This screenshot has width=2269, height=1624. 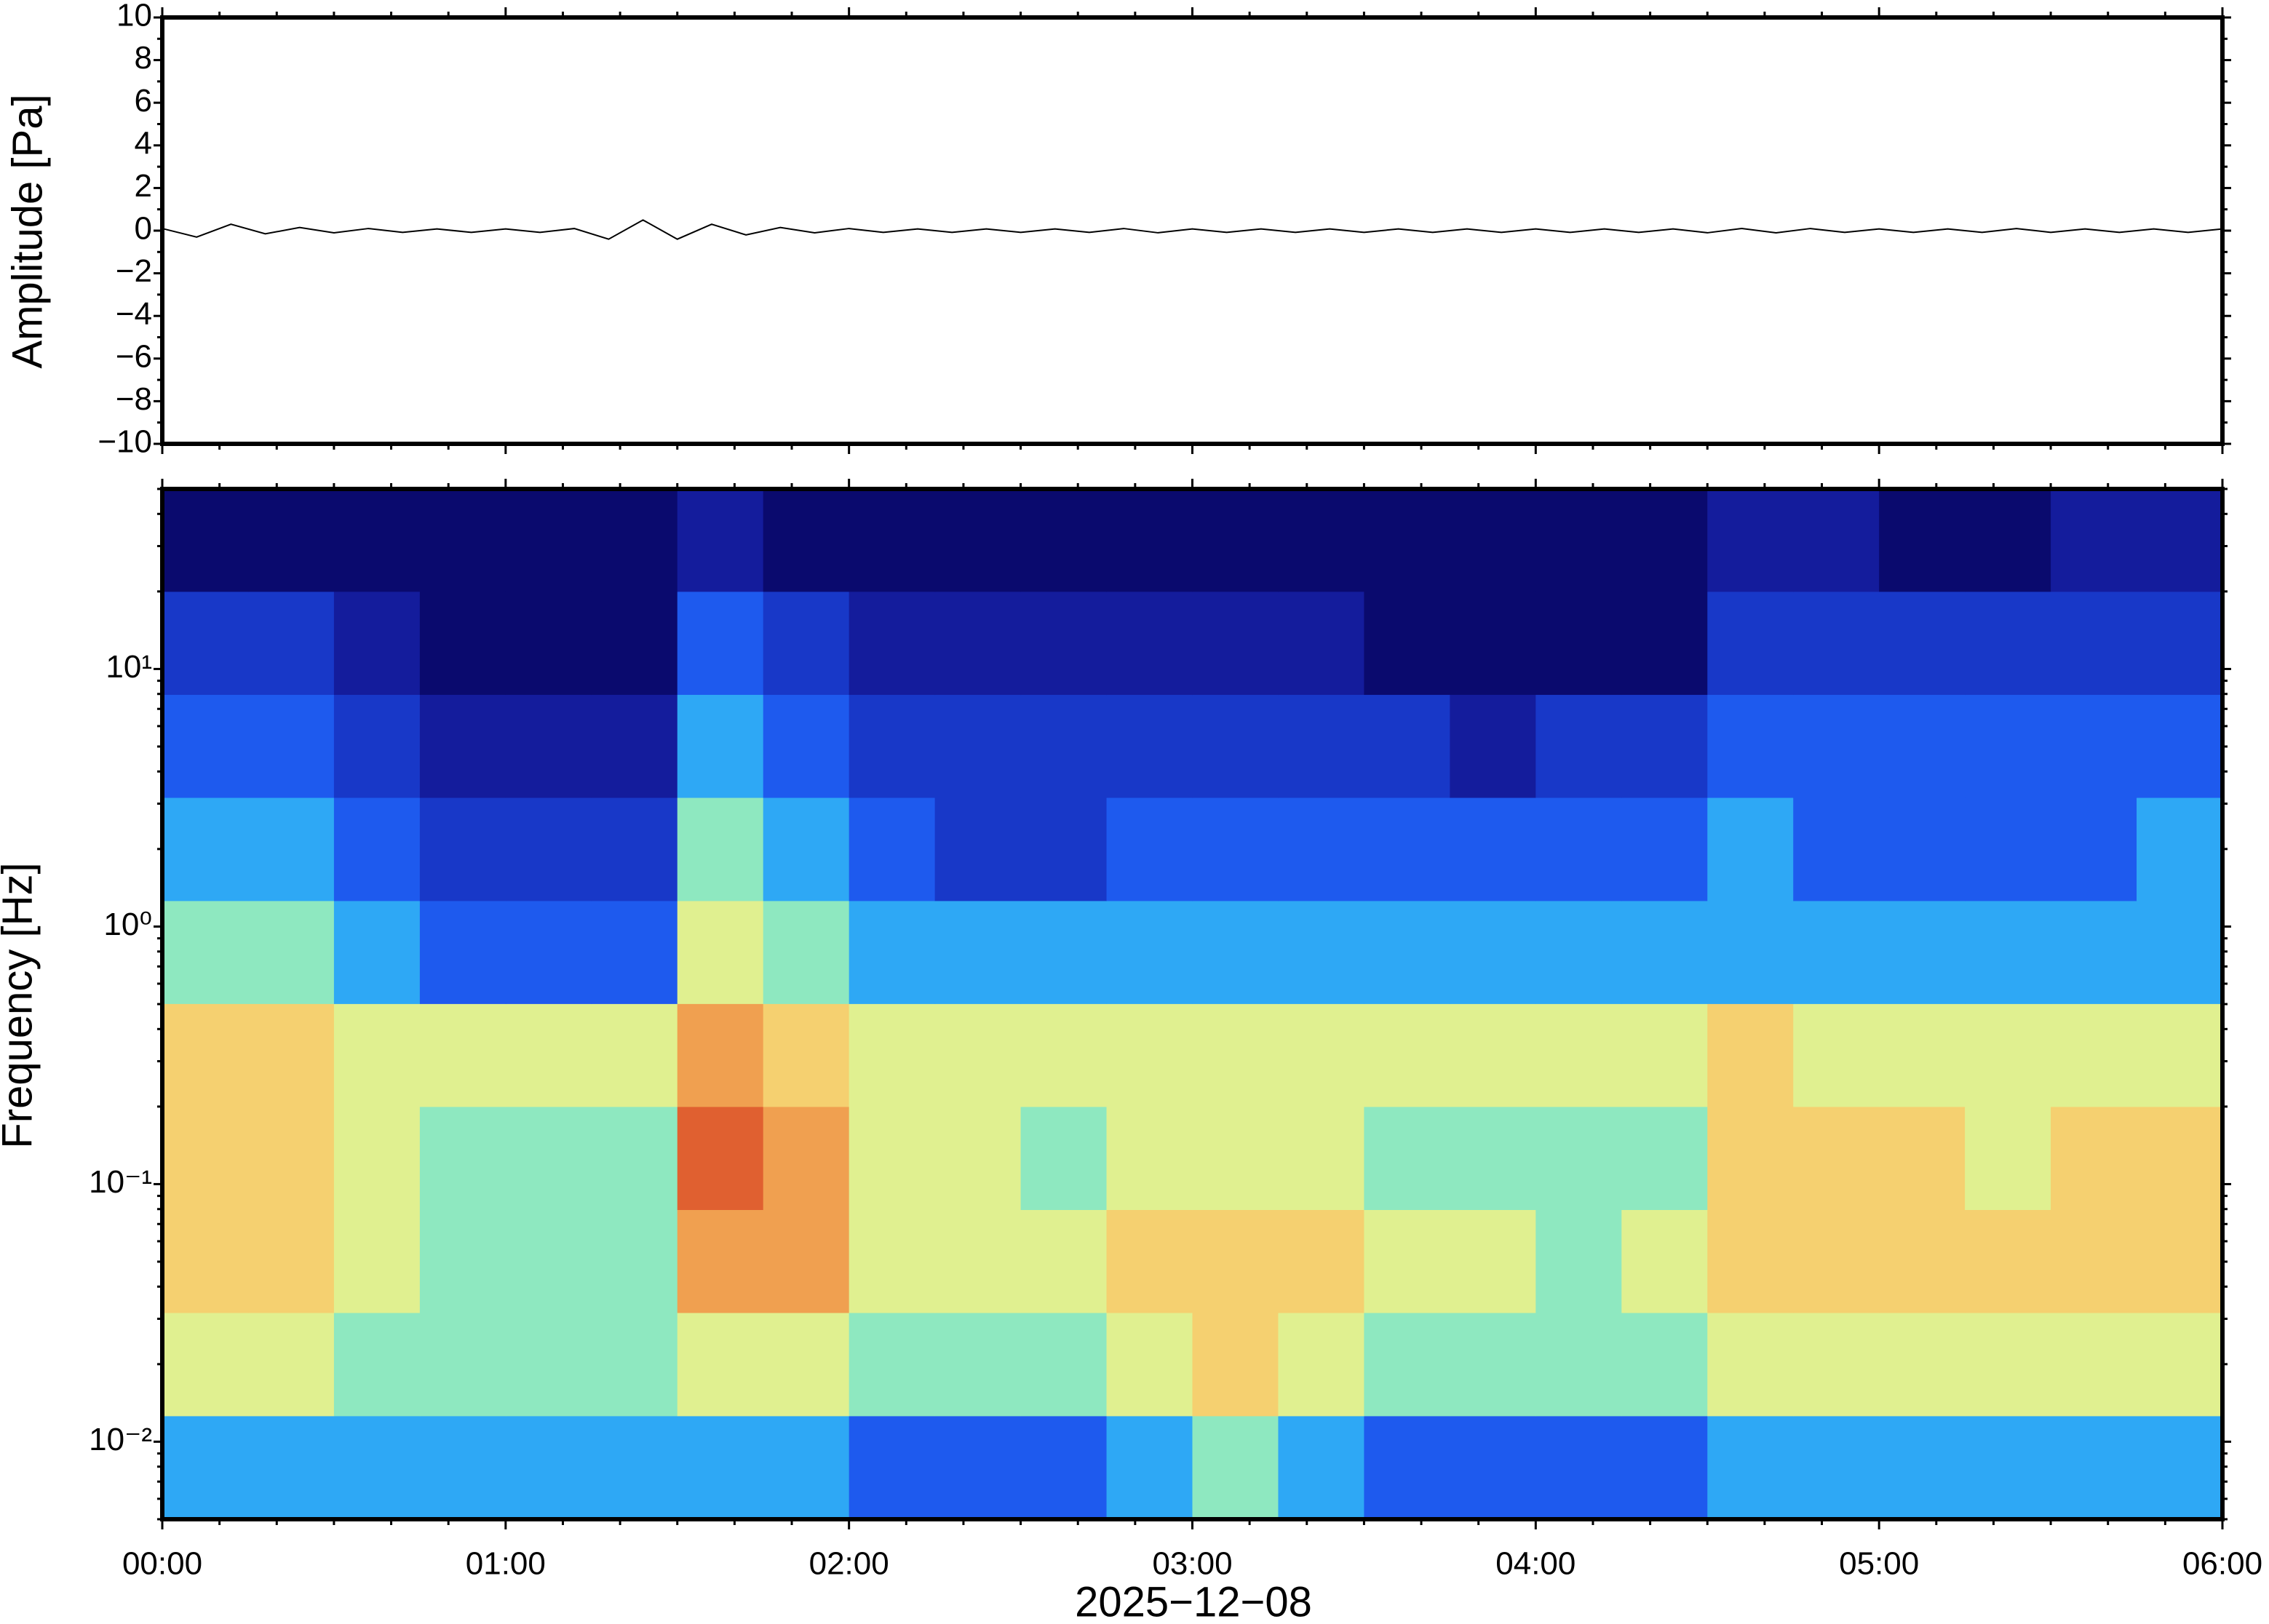 I want to click on y-tick-label: 10⁻², so click(x=121, y=1439).